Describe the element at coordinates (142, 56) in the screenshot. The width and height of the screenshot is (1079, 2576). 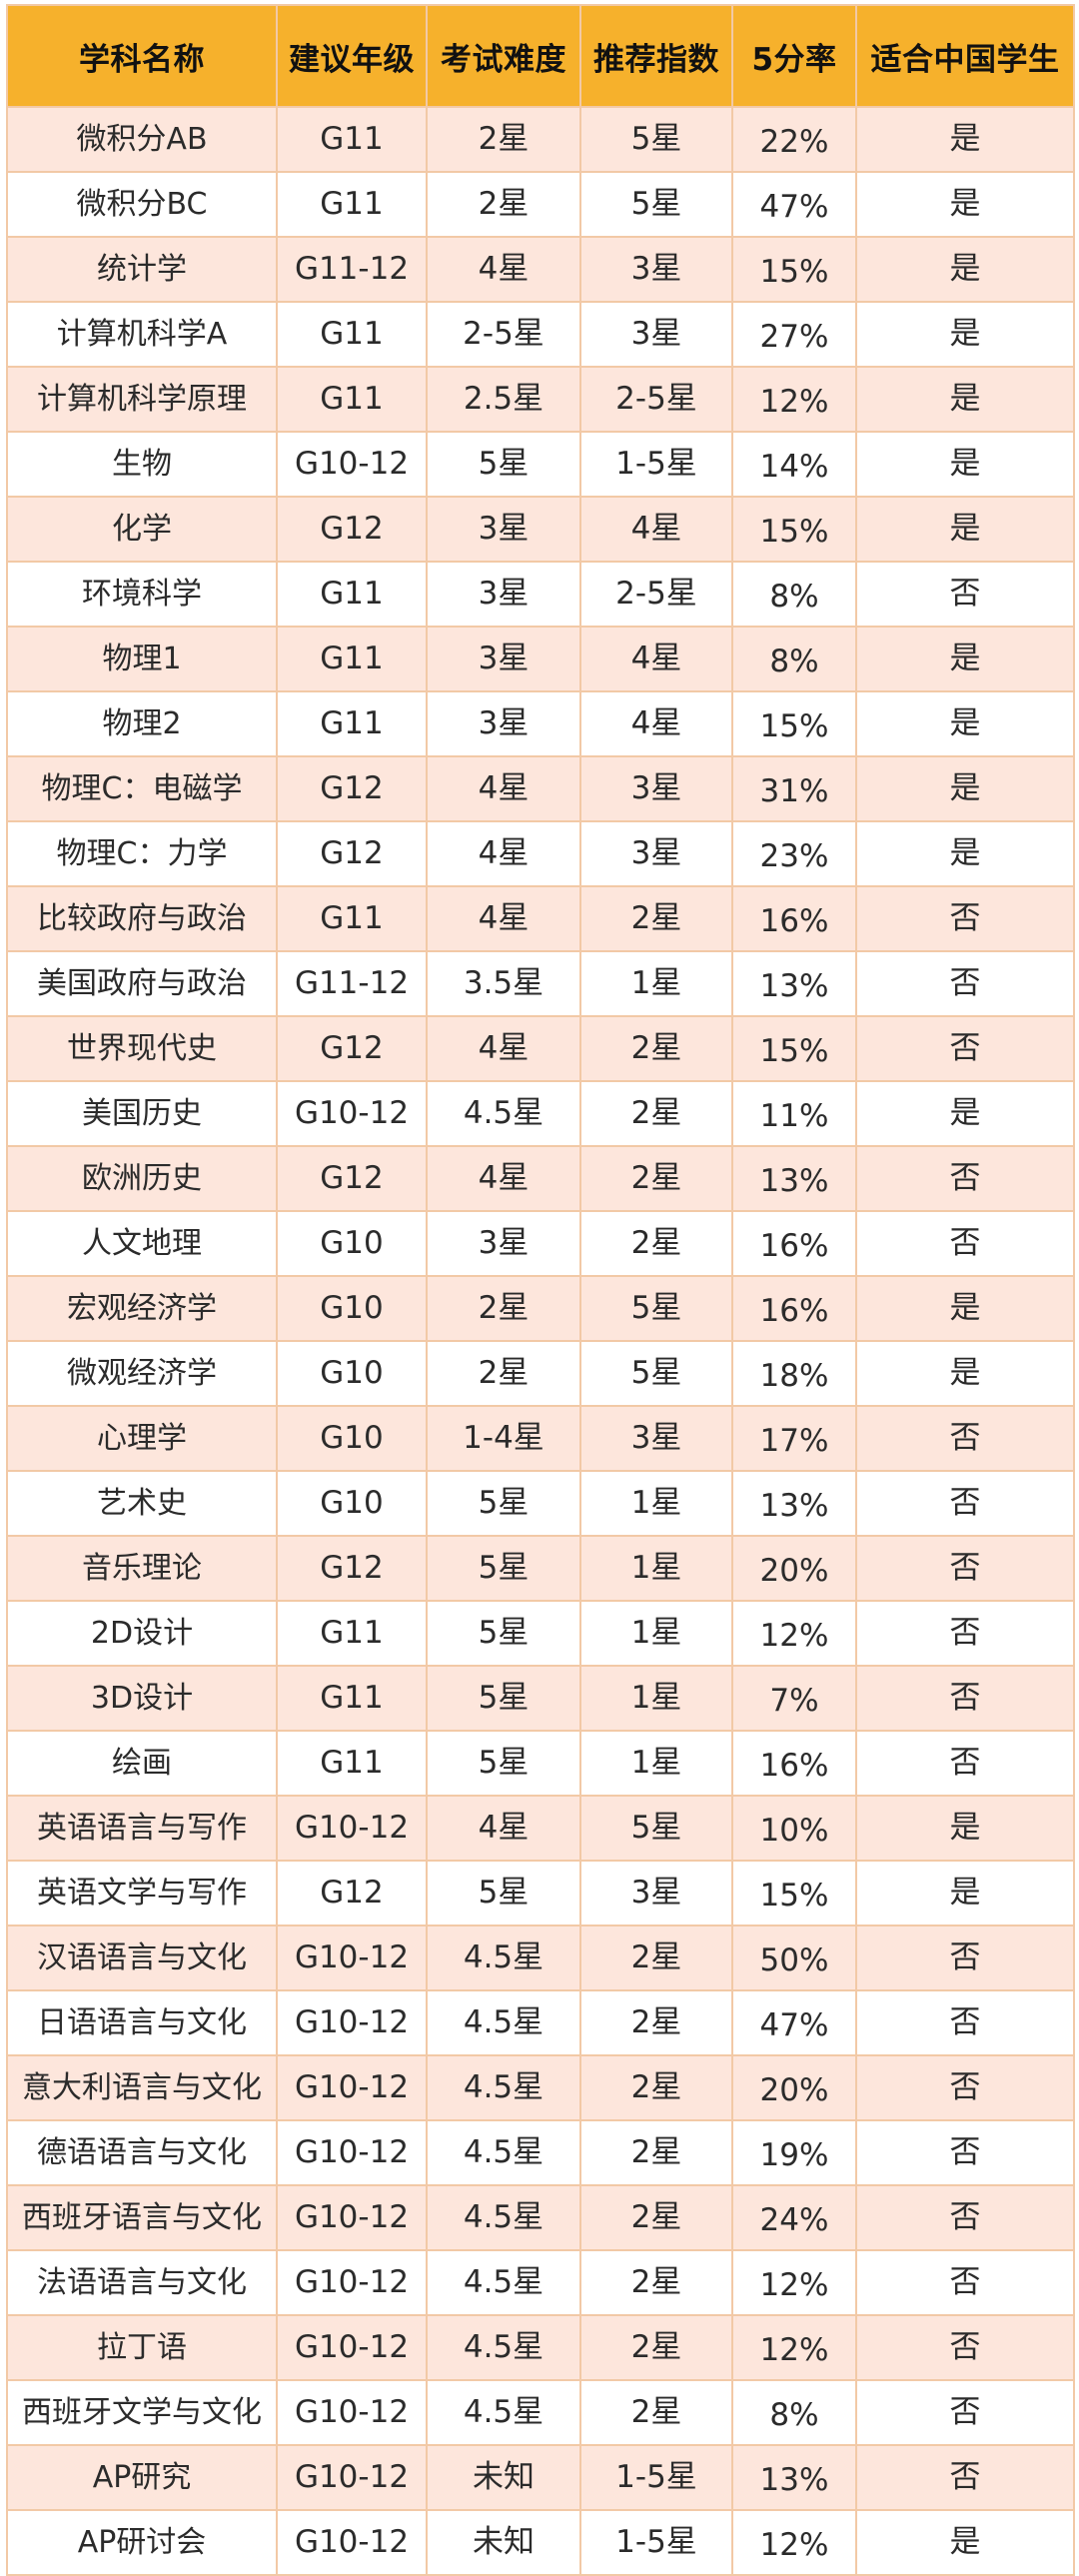
I see `header-subject-name: 学科名称` at that location.